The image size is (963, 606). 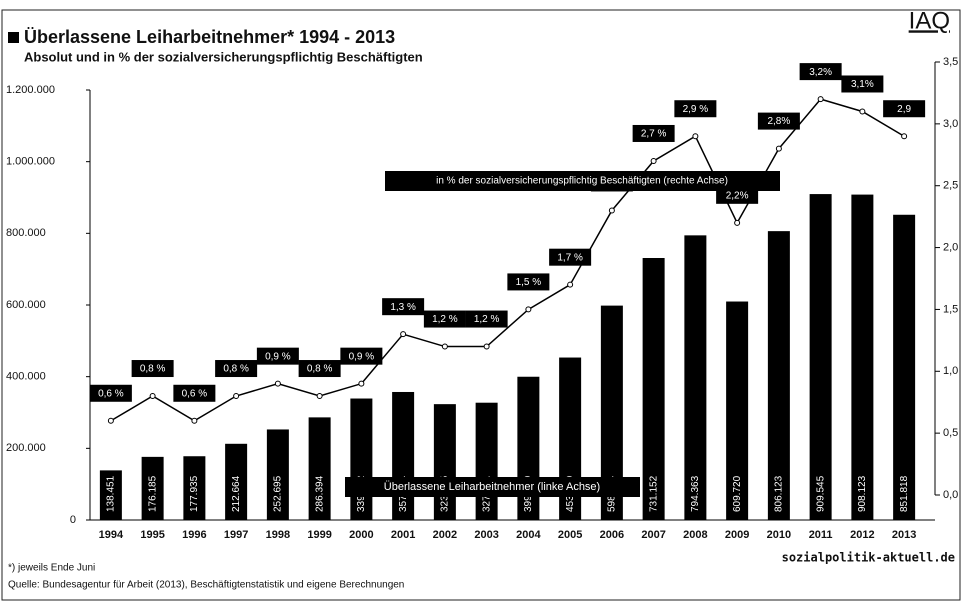 What do you see at coordinates (111, 535) in the screenshot?
I see `x-tick-label: 1994` at bounding box center [111, 535].